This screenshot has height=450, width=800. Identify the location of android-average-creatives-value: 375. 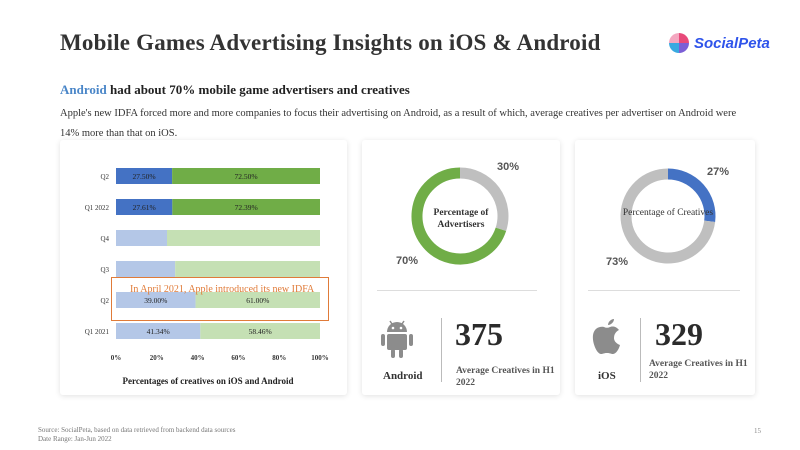
(479, 334).